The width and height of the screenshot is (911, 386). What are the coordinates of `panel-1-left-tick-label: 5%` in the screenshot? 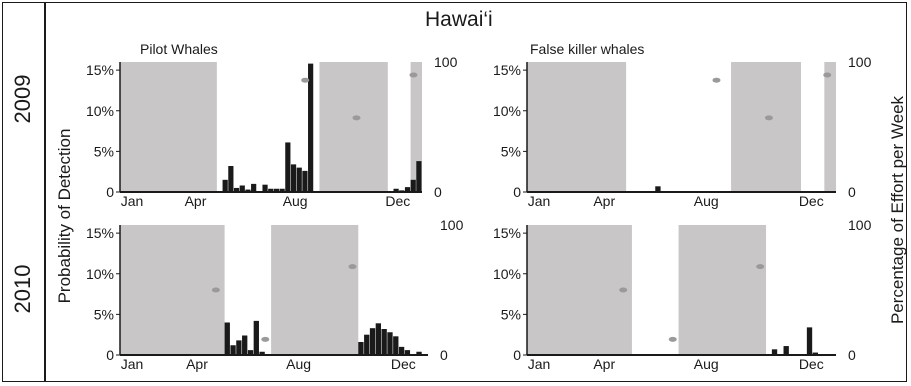 It's located at (511, 151).